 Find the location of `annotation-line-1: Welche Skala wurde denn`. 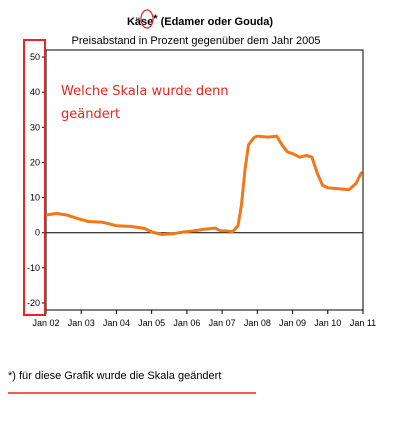

annotation-line-1: Welche Skala wurde denn is located at coordinates (145, 91).